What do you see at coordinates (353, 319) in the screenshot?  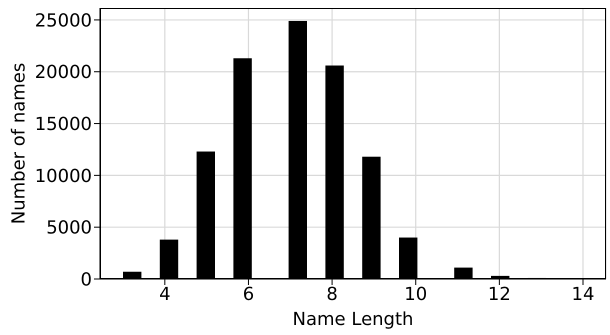 I see `x-axis-title: Name Length` at bounding box center [353, 319].